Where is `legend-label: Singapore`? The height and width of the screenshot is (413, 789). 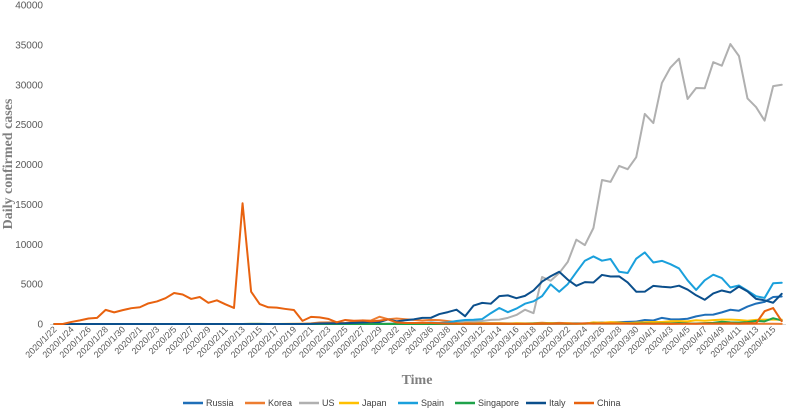
legend-label: Singapore is located at coordinates (498, 403).